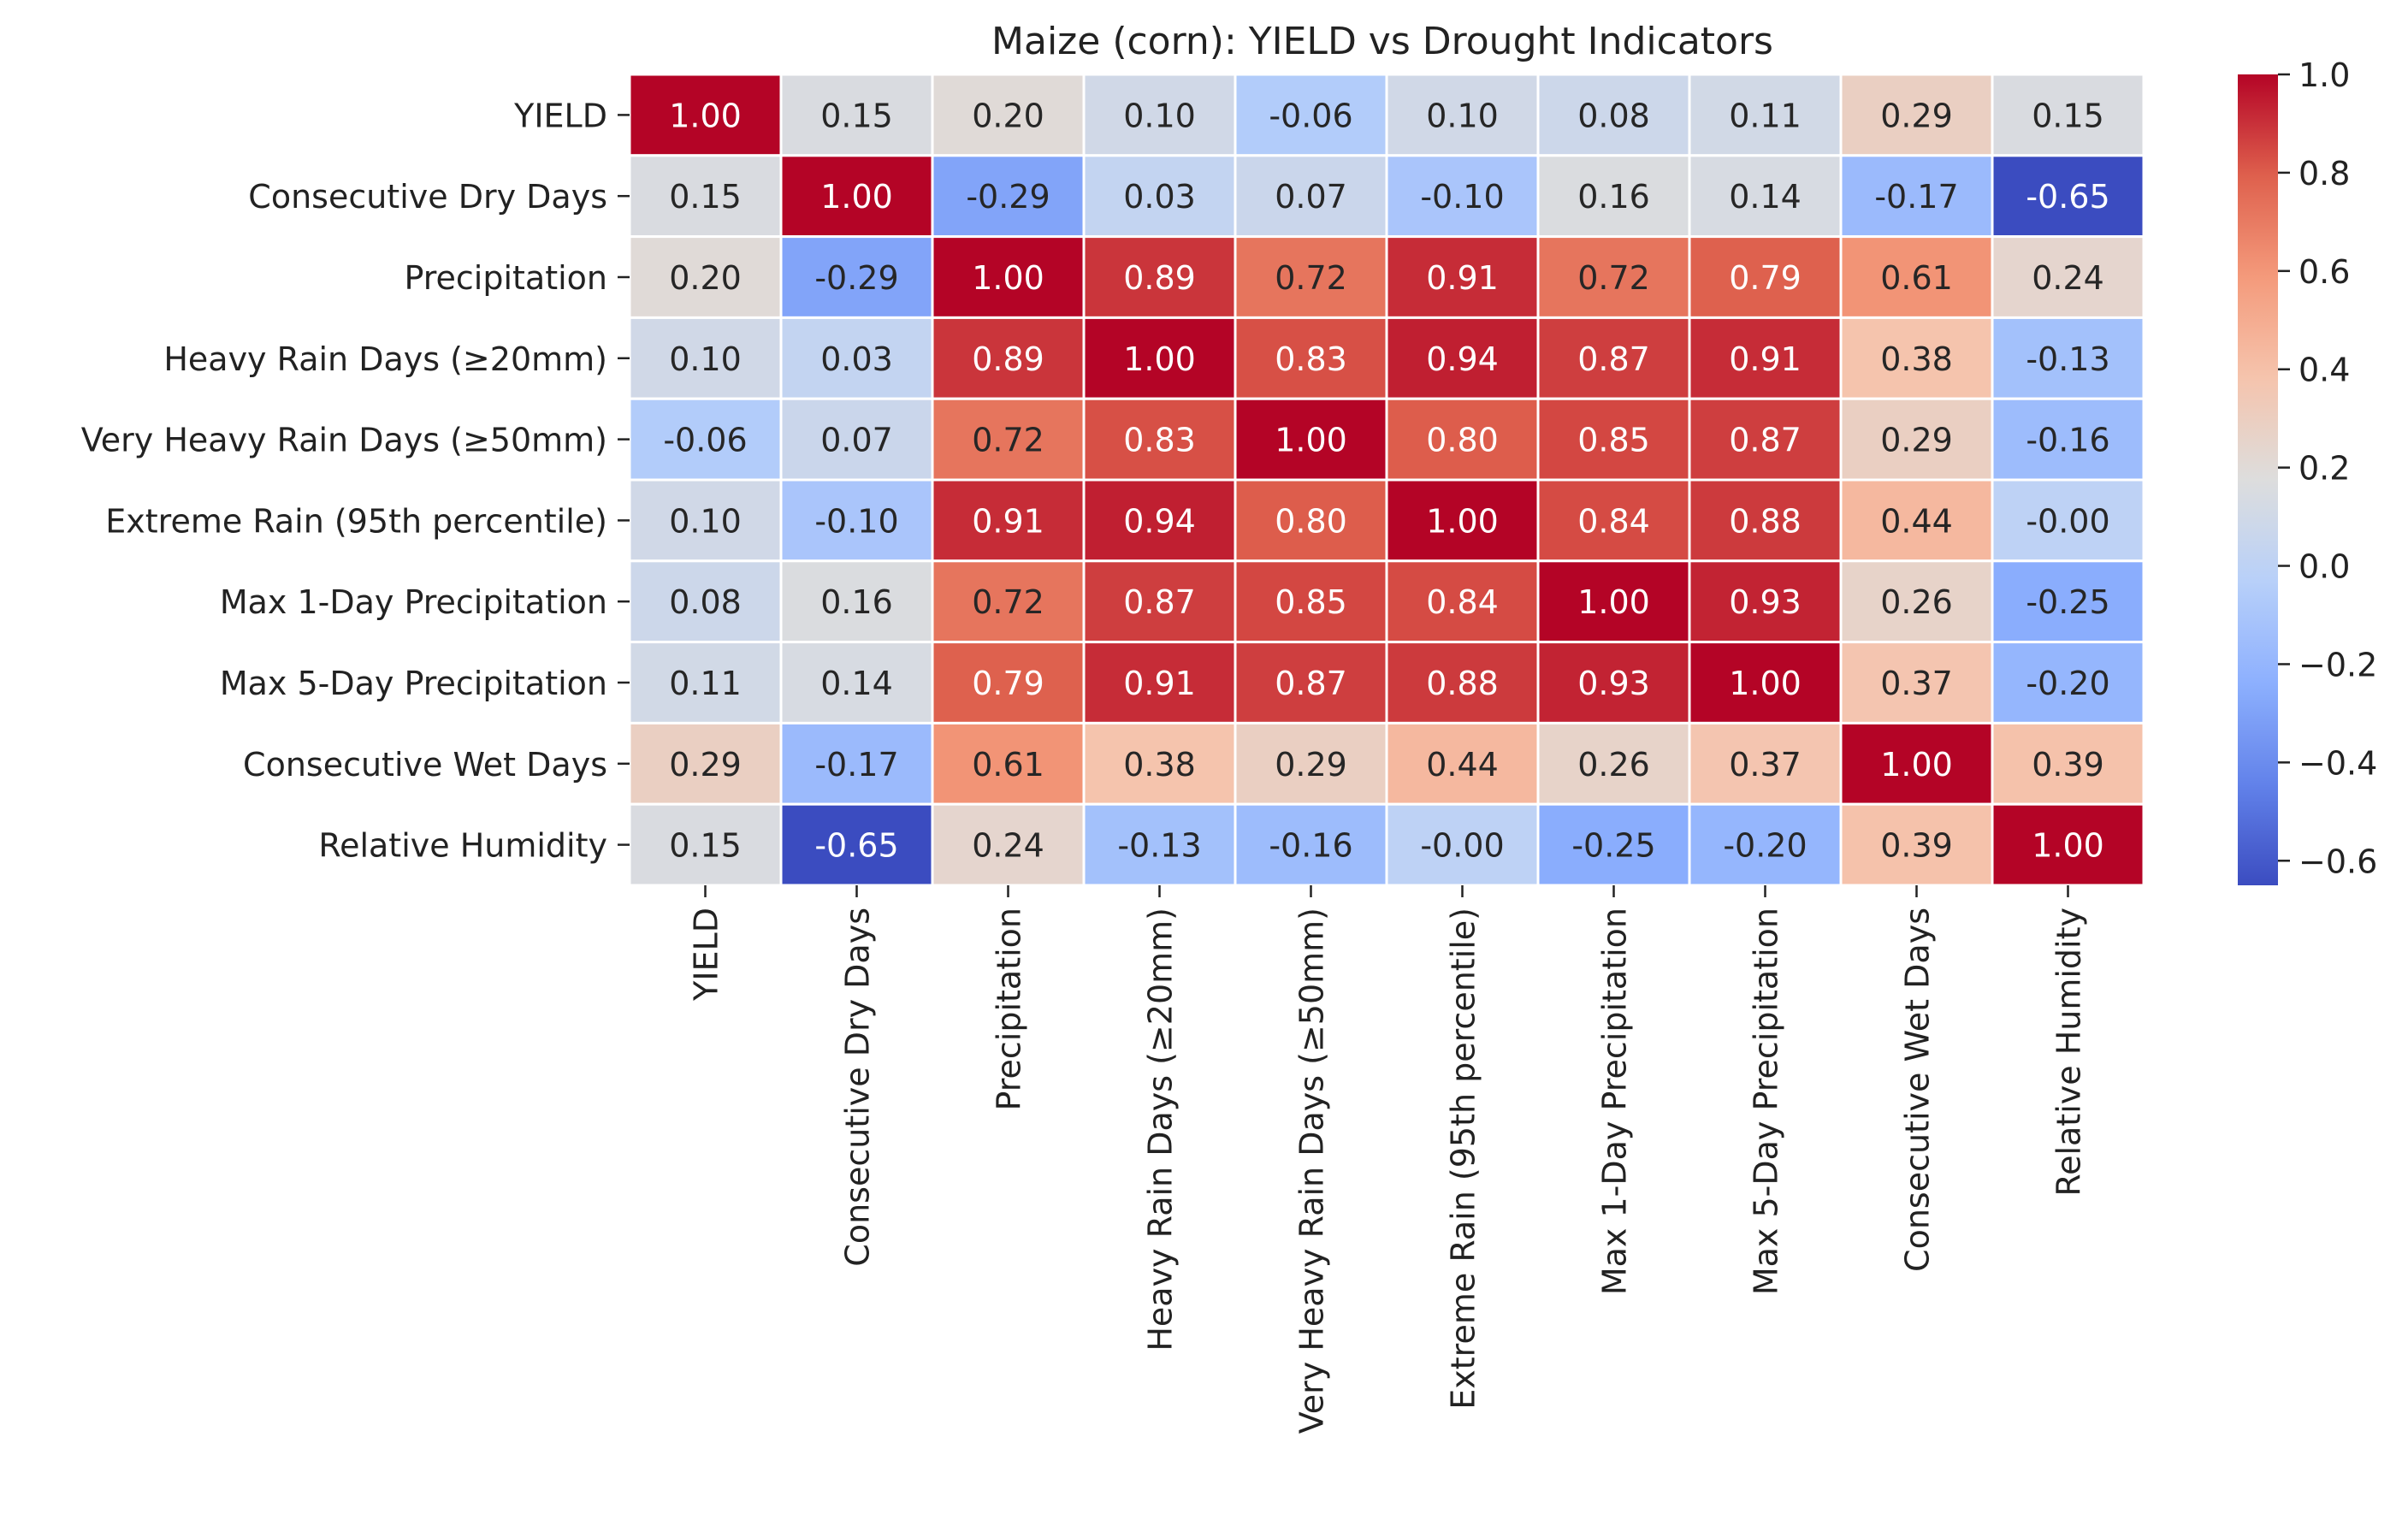 The height and width of the screenshot is (1514, 2408). I want to click on colorbar-tick-label: −0.2, so click(2338, 664).